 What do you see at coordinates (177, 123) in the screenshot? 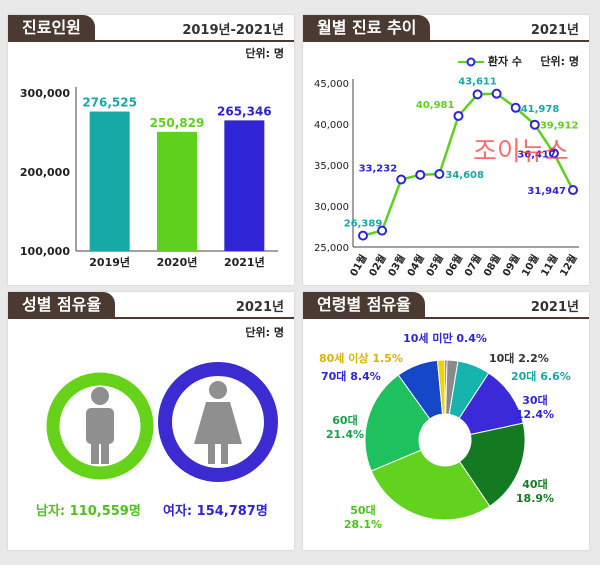
I see `bar-value-label: 250,829` at bounding box center [177, 123].